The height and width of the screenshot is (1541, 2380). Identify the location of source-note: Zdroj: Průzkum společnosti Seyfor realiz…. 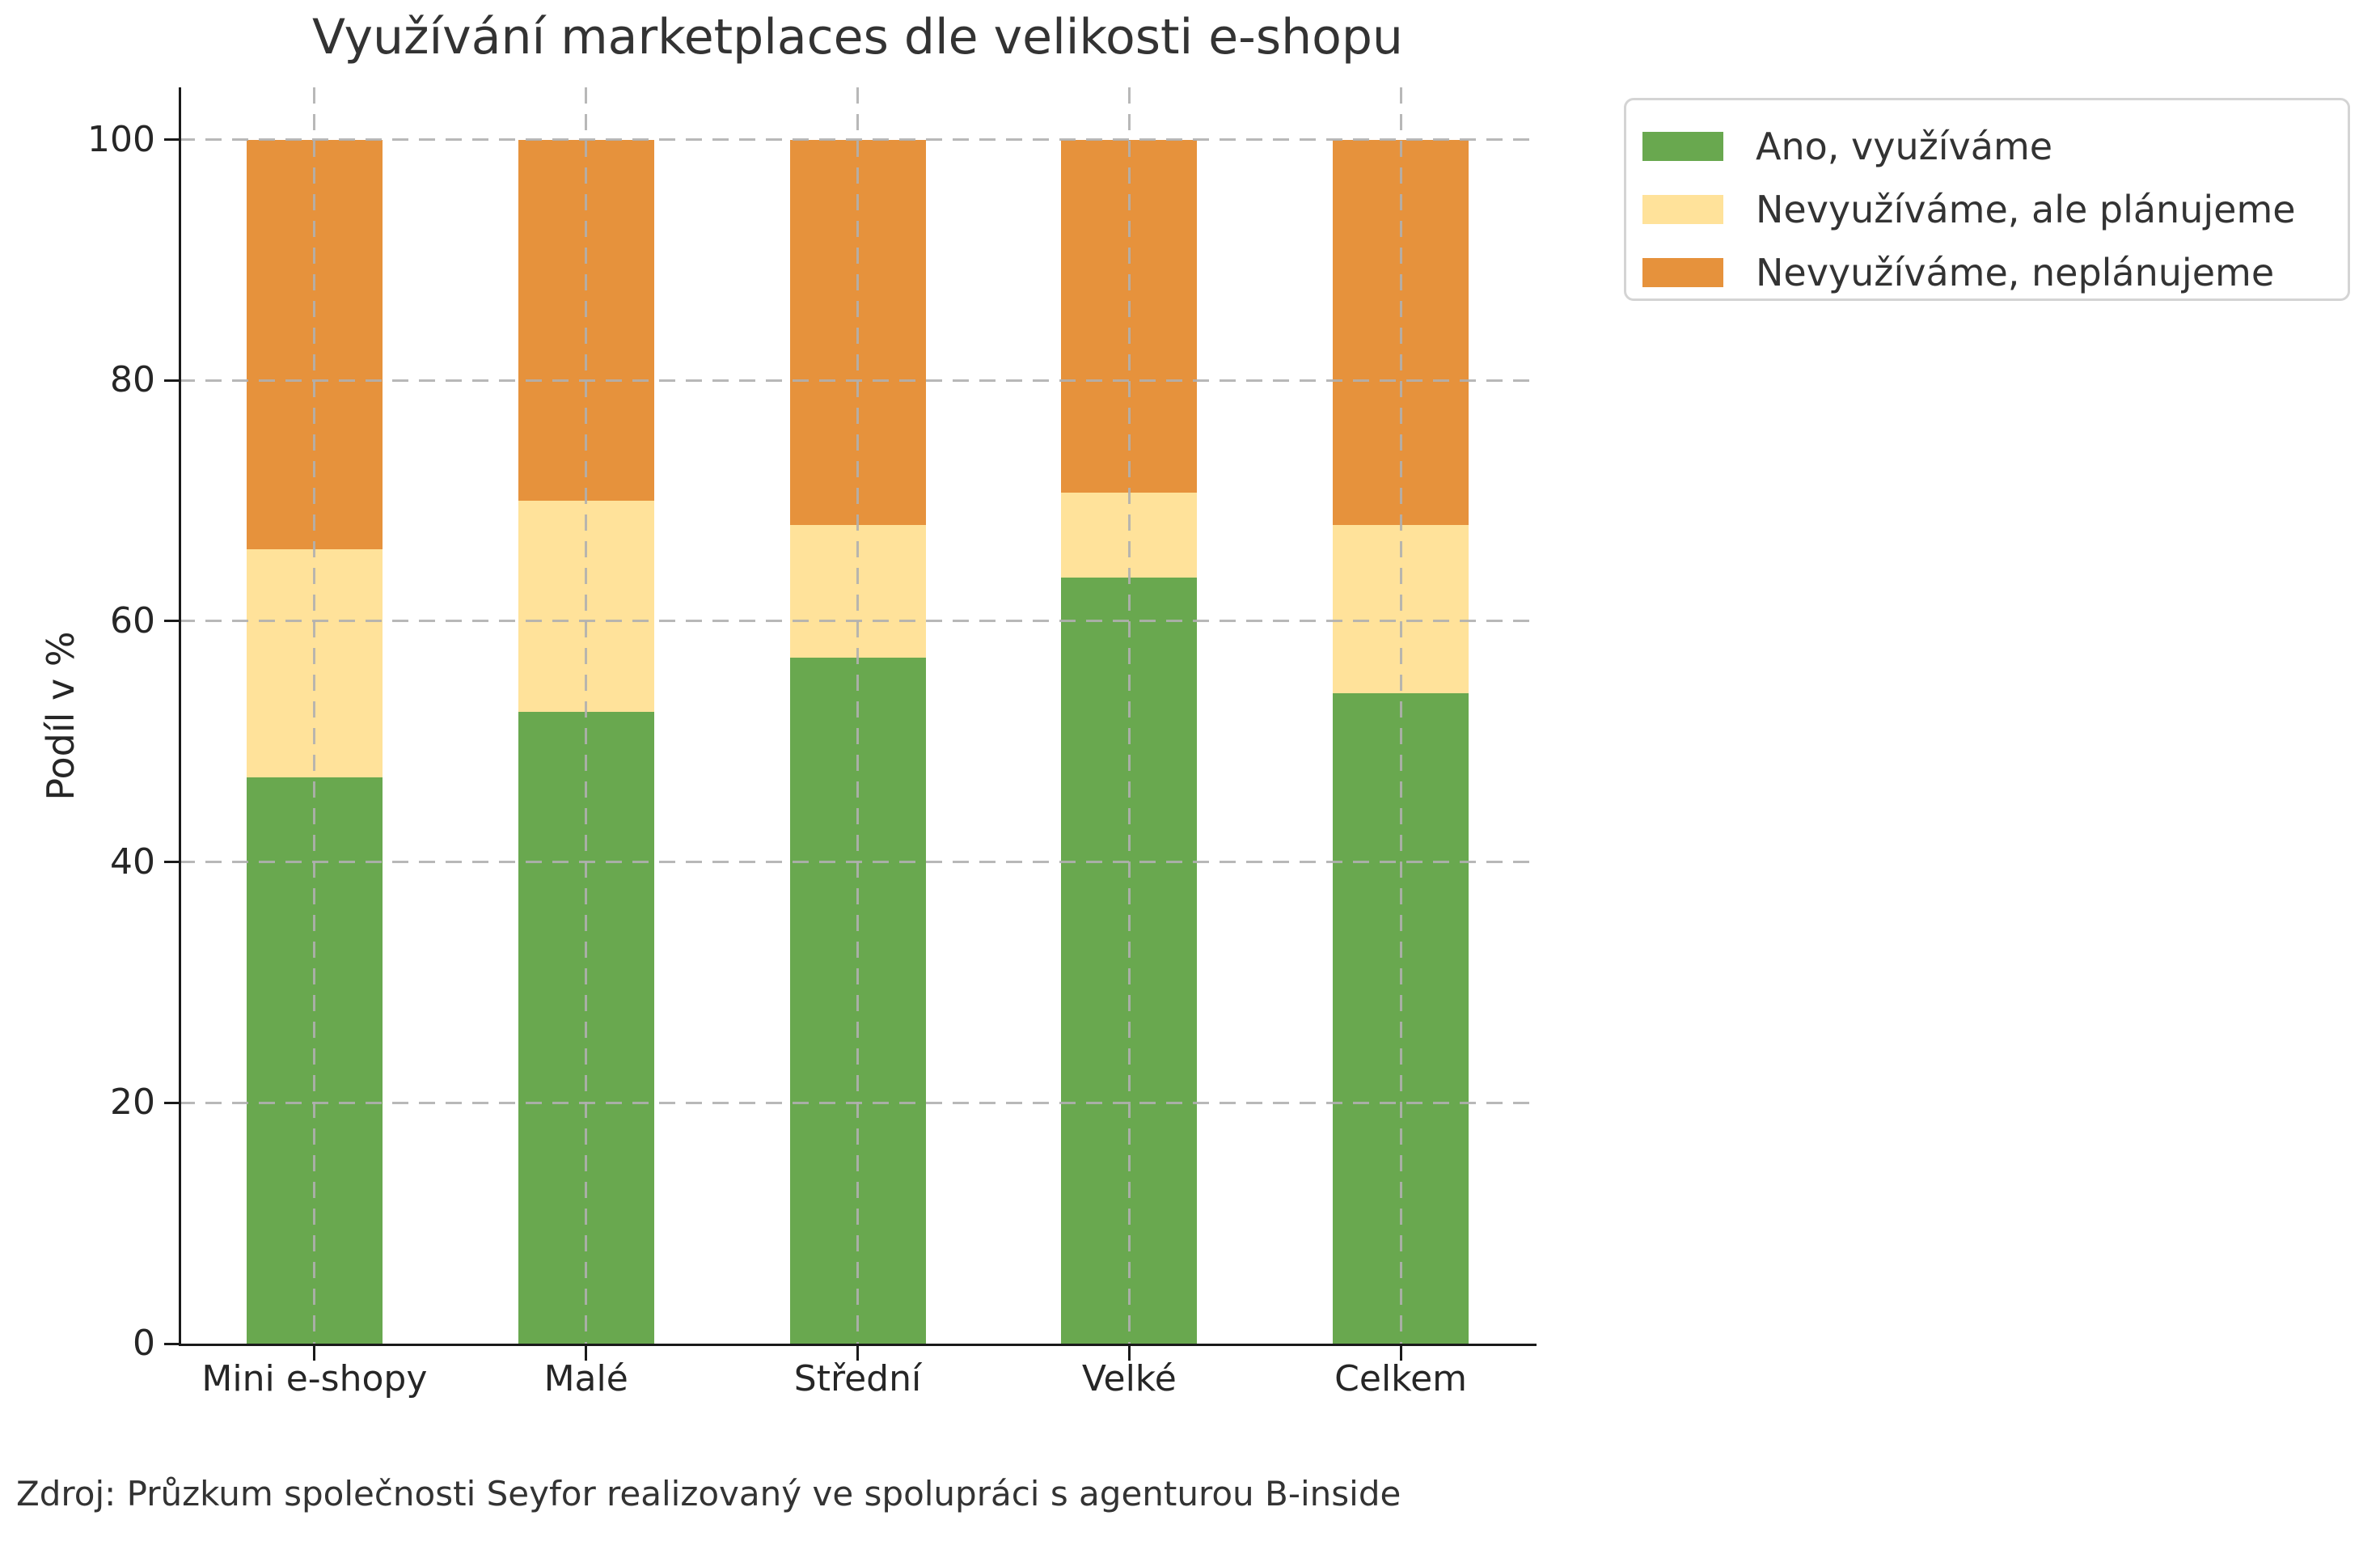
(708, 1493).